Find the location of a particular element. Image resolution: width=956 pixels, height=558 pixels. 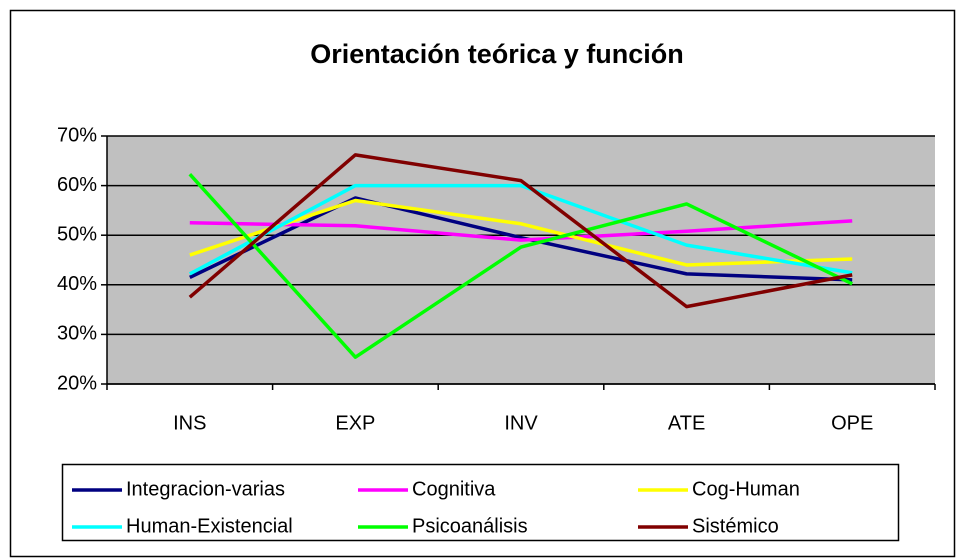

legend-label: Cog-Human is located at coordinates (746, 489).